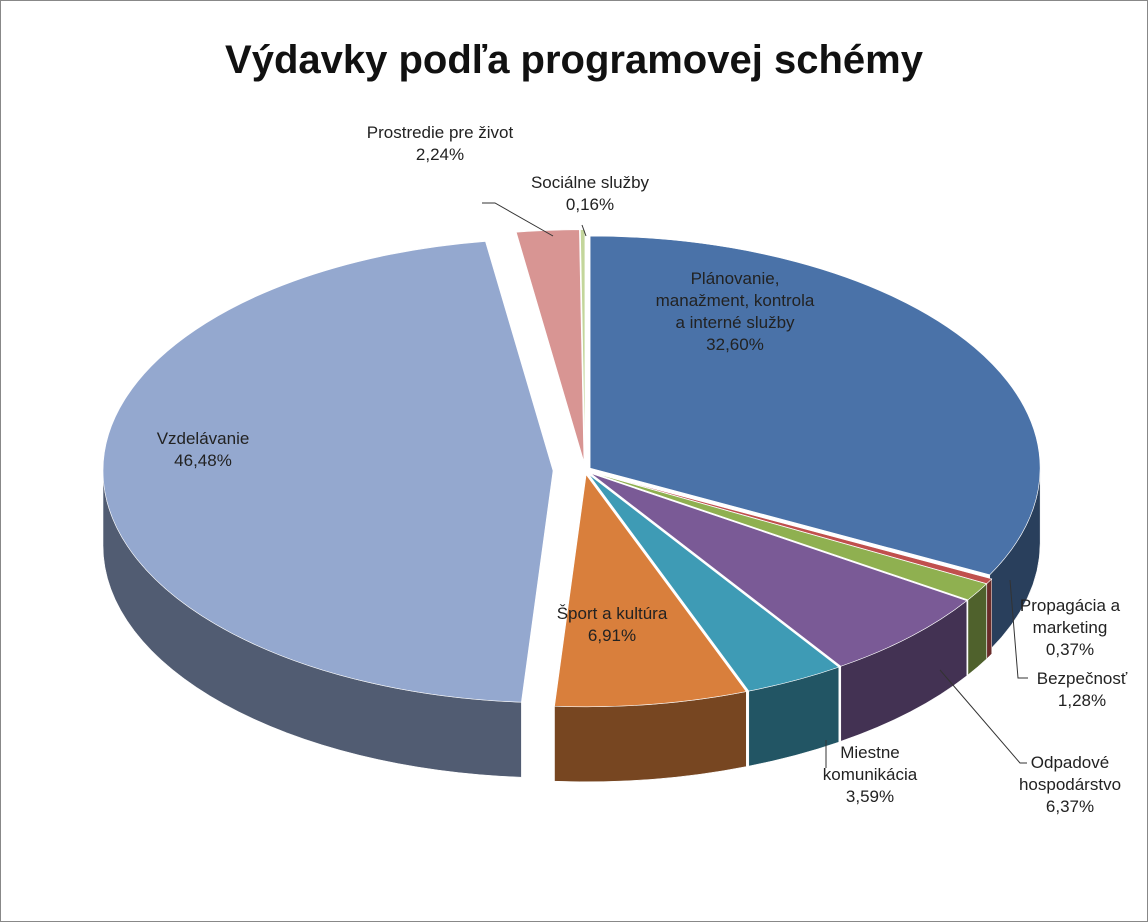 This screenshot has height=922, width=1148. What do you see at coordinates (590, 194) in the screenshot?
I see `slice-label: Sociálne služby 0,16%` at bounding box center [590, 194].